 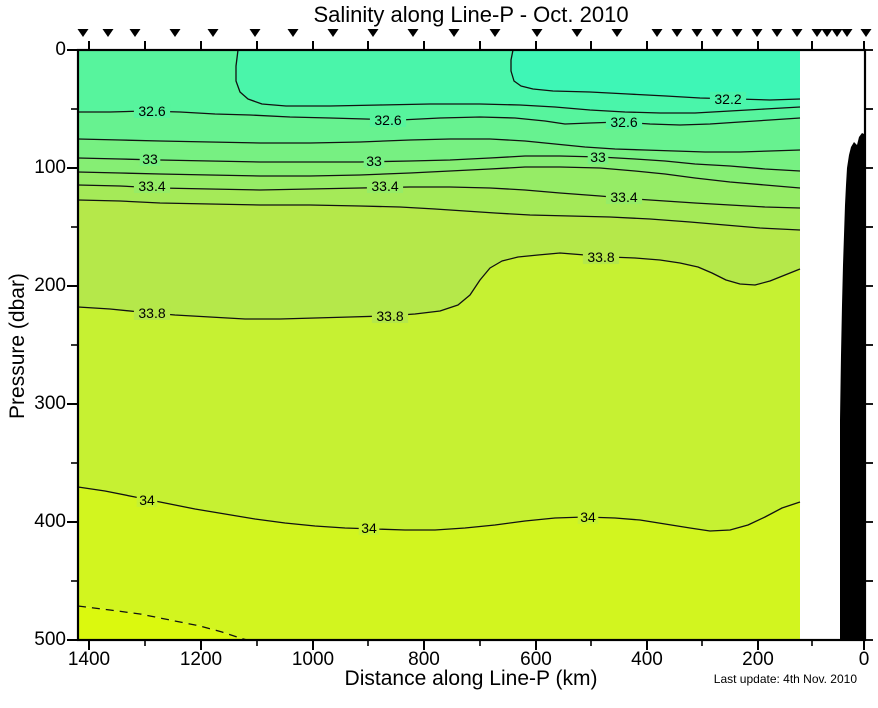 What do you see at coordinates (439, 177) in the screenshot?
I see `contour-line-33.2` at bounding box center [439, 177].